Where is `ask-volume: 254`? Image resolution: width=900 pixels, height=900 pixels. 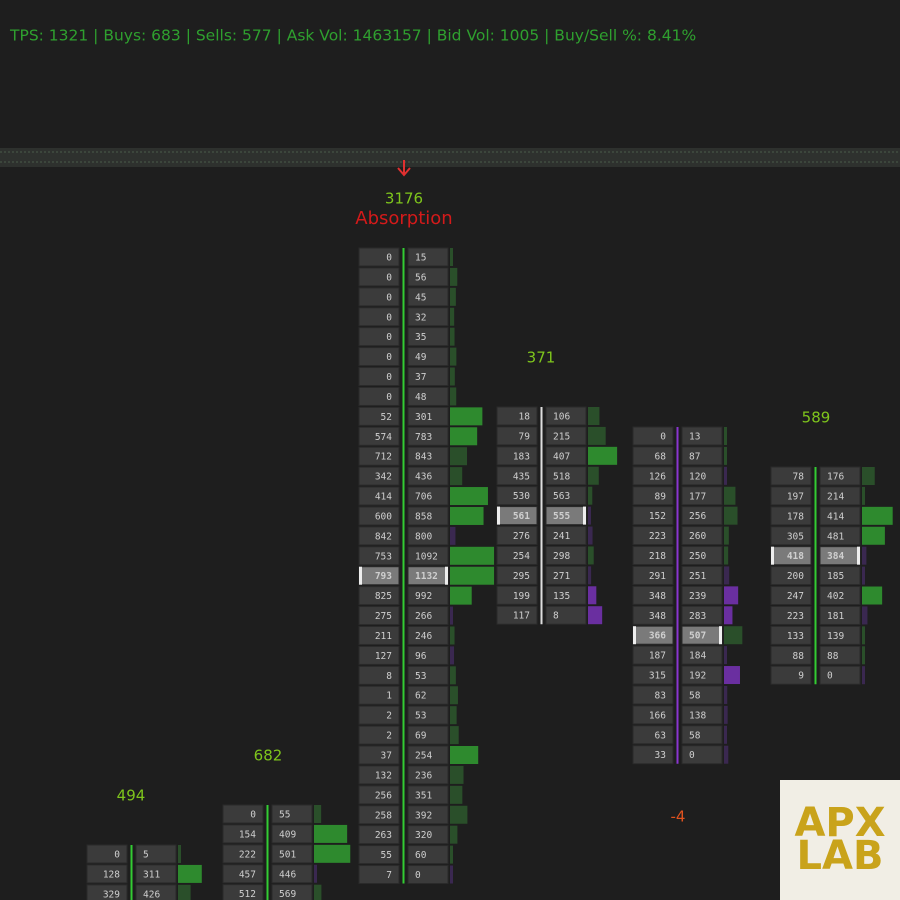 ask-volume: 254 is located at coordinates (423, 756).